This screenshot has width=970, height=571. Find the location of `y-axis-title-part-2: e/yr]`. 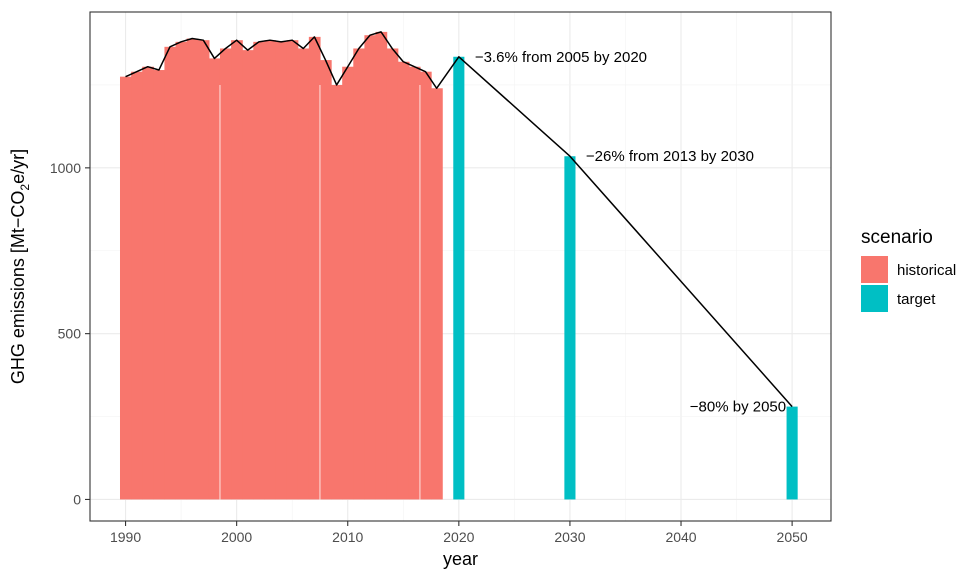

y-axis-title-part-2: e/yr] is located at coordinates (18, 166).